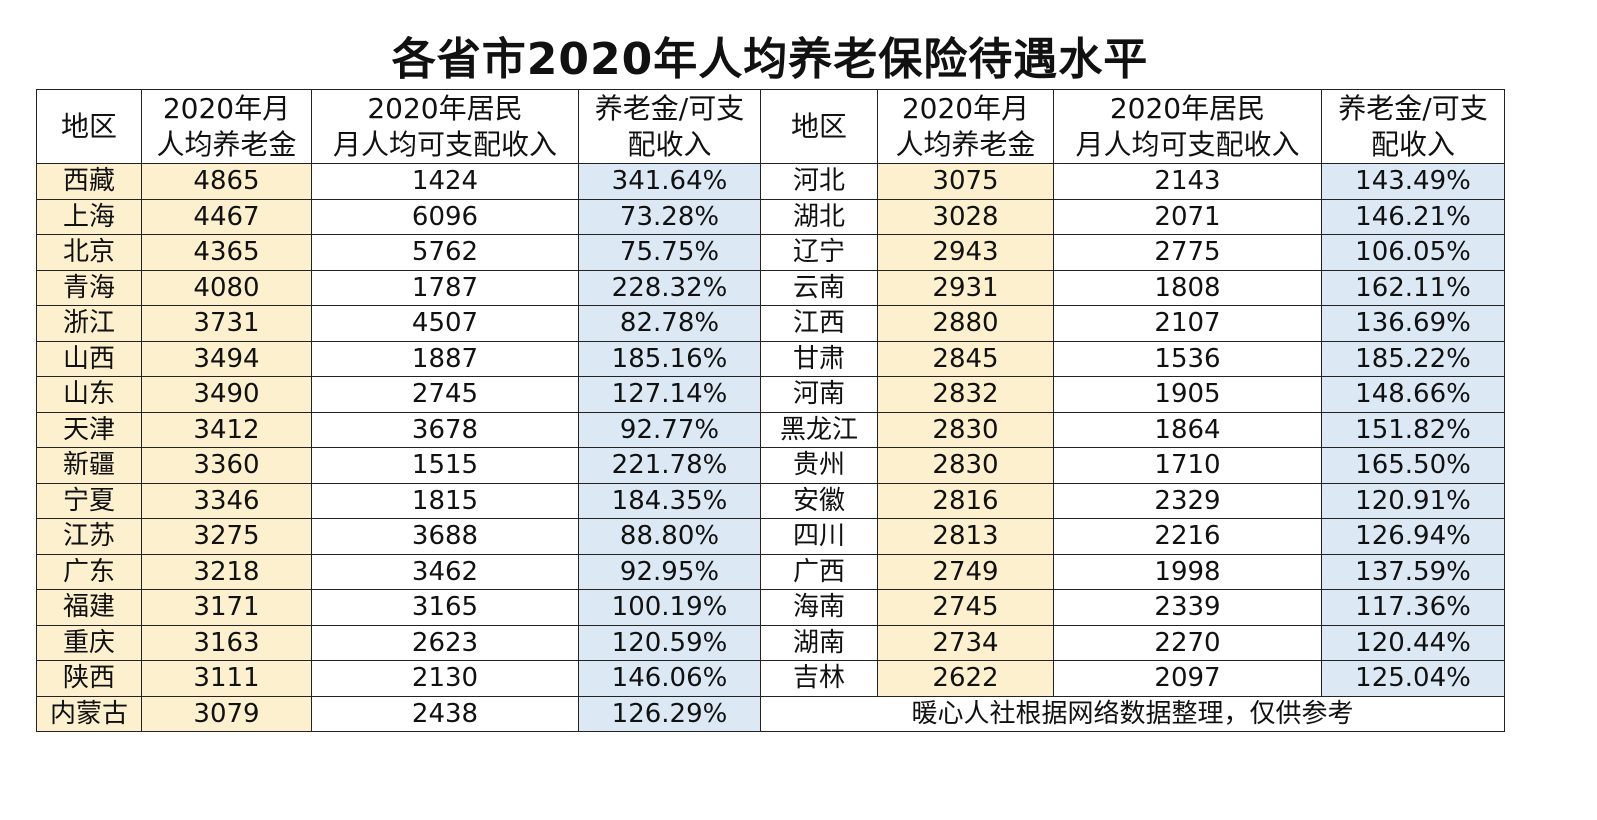 The height and width of the screenshot is (820, 1597). Describe the element at coordinates (819, 500) in the screenshot. I see `region-cell: 安徽` at that location.